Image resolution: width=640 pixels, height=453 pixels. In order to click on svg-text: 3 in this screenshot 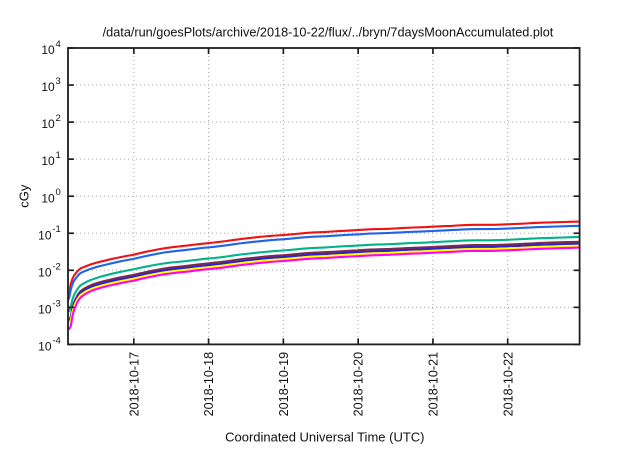, I will do `click(58, 81)`.